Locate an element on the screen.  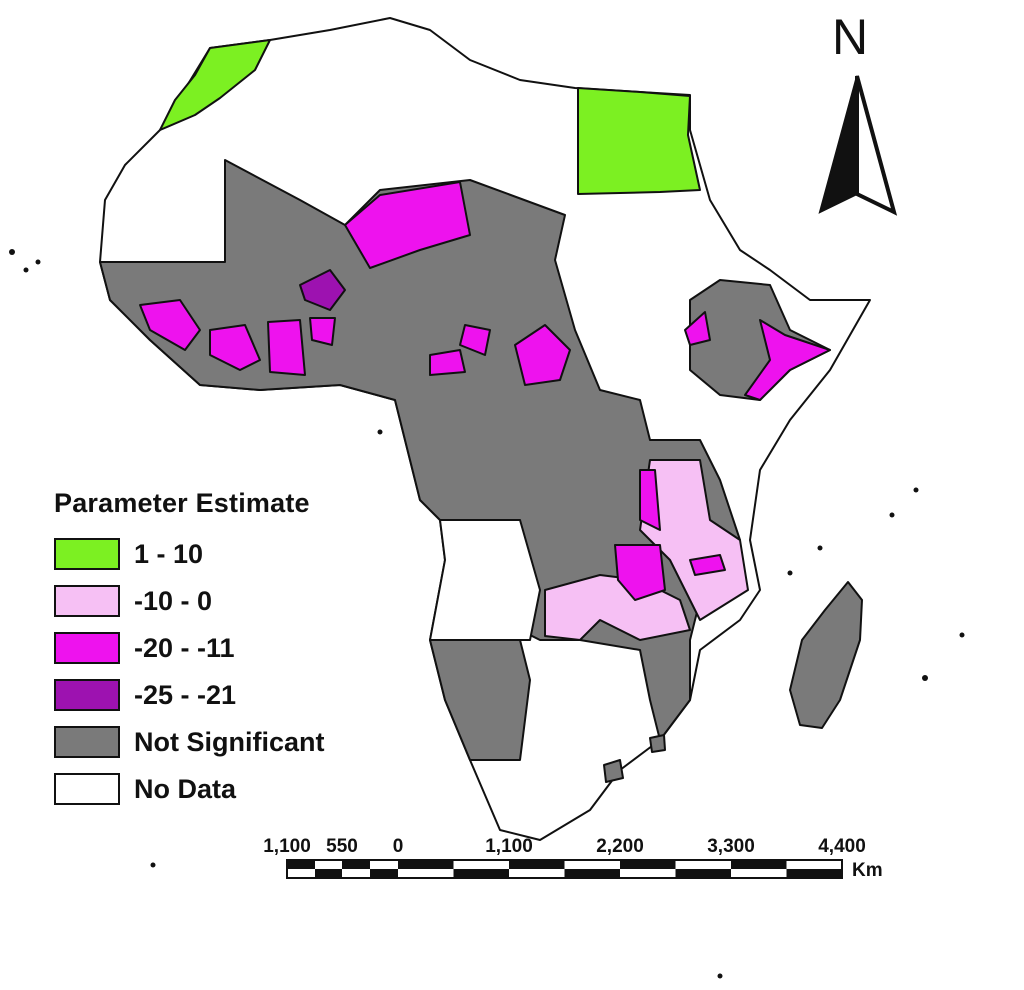
region-egypt is located at coordinates (639, 141).